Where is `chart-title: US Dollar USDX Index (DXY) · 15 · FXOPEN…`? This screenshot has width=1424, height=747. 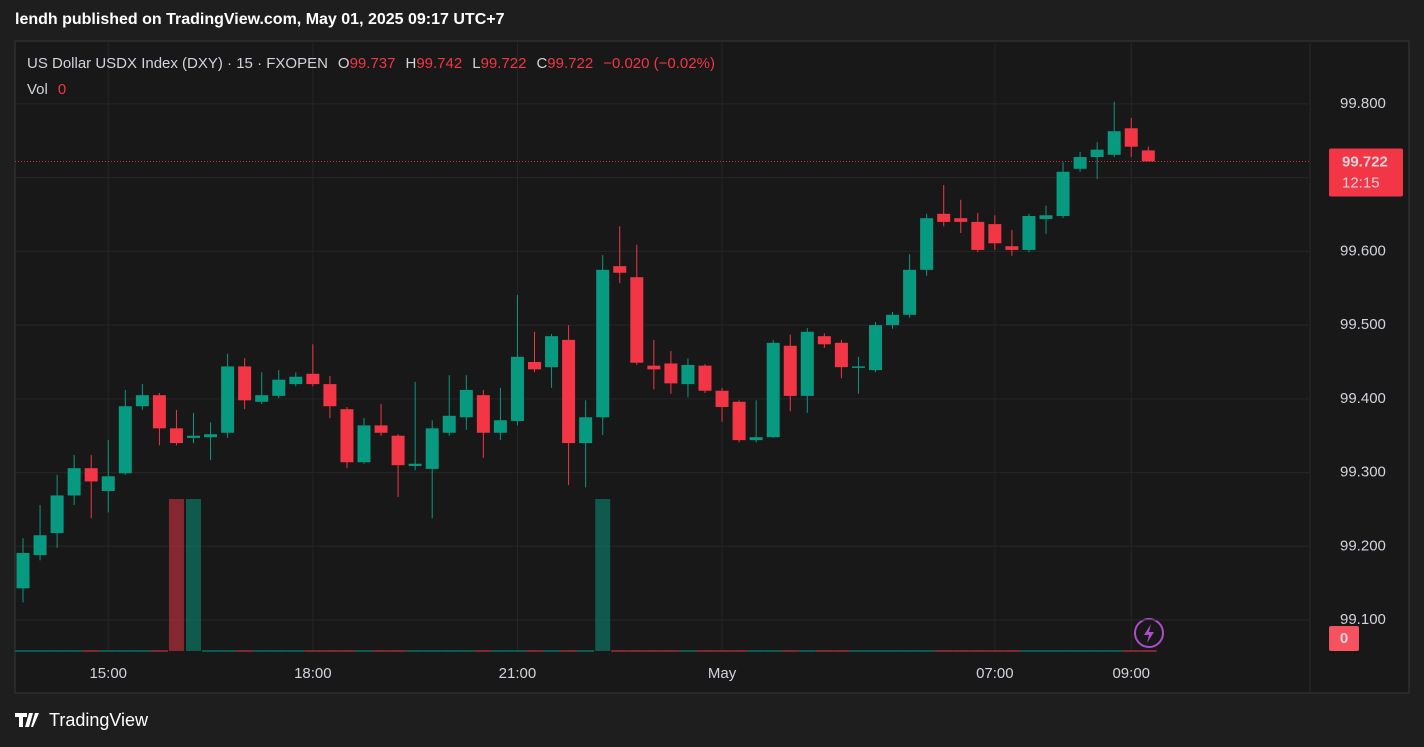
chart-title: US Dollar USDX Index (DXY) · 15 · FXOPEN… is located at coordinates (371, 63).